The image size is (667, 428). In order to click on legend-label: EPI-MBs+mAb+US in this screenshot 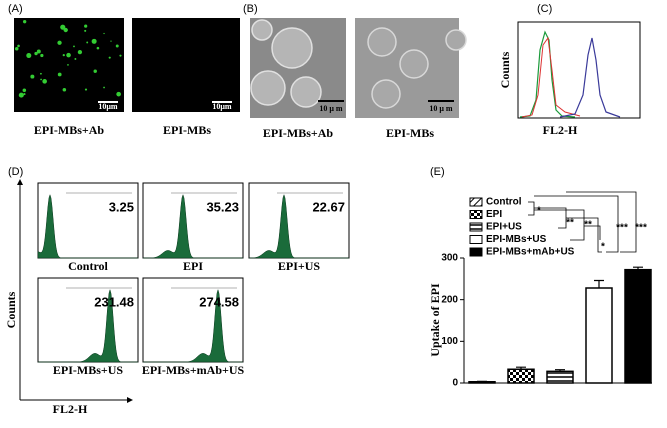, I will do `click(530, 252)`.